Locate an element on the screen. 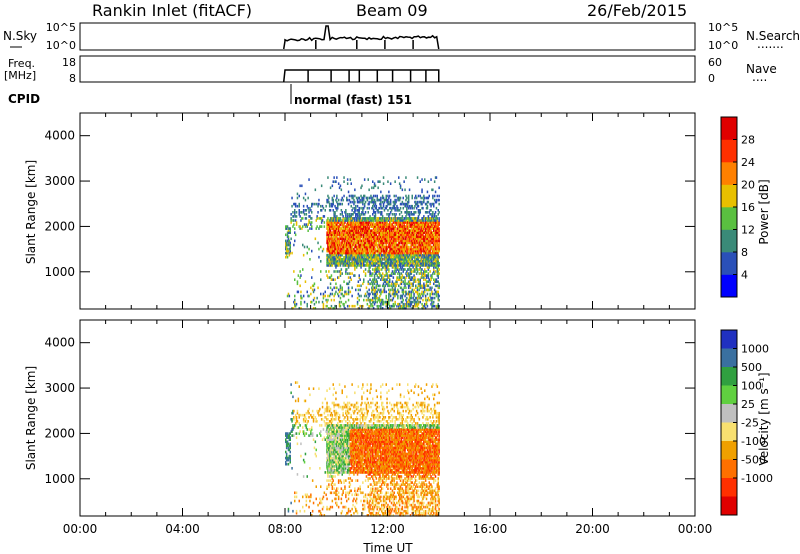  nsky-trace is located at coordinates (361, 37).